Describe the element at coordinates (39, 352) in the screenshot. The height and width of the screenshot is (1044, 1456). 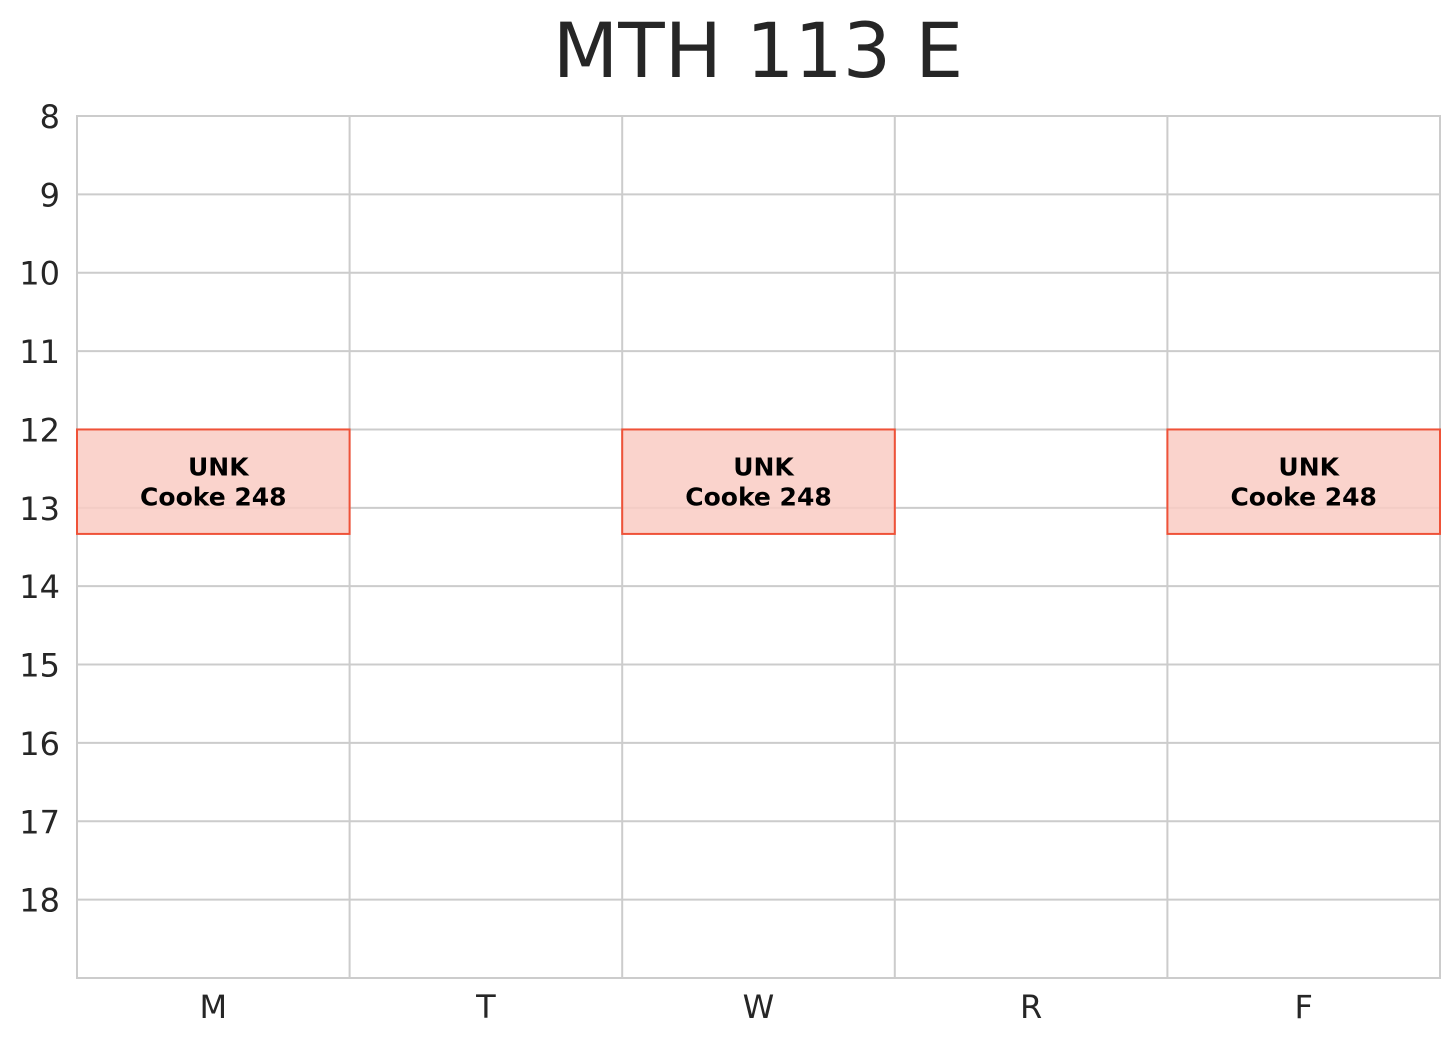
I see `y-tick-label: 11` at that location.